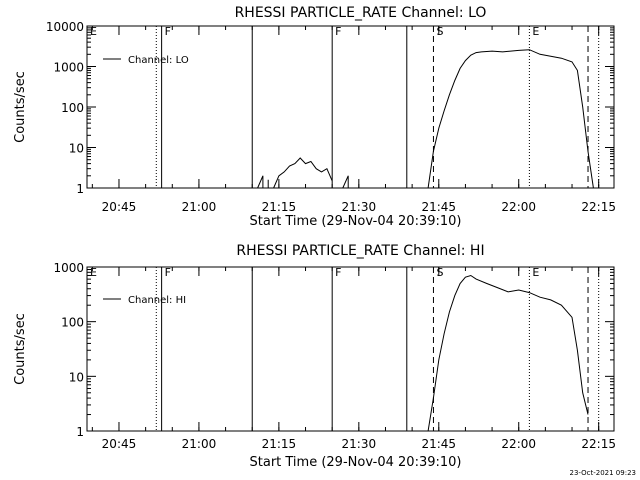 The image size is (640, 480). Describe the element at coordinates (361, 13) in the screenshot. I see `chart-title: RHESSI PARTICLE_RATE Channel: LO` at that location.